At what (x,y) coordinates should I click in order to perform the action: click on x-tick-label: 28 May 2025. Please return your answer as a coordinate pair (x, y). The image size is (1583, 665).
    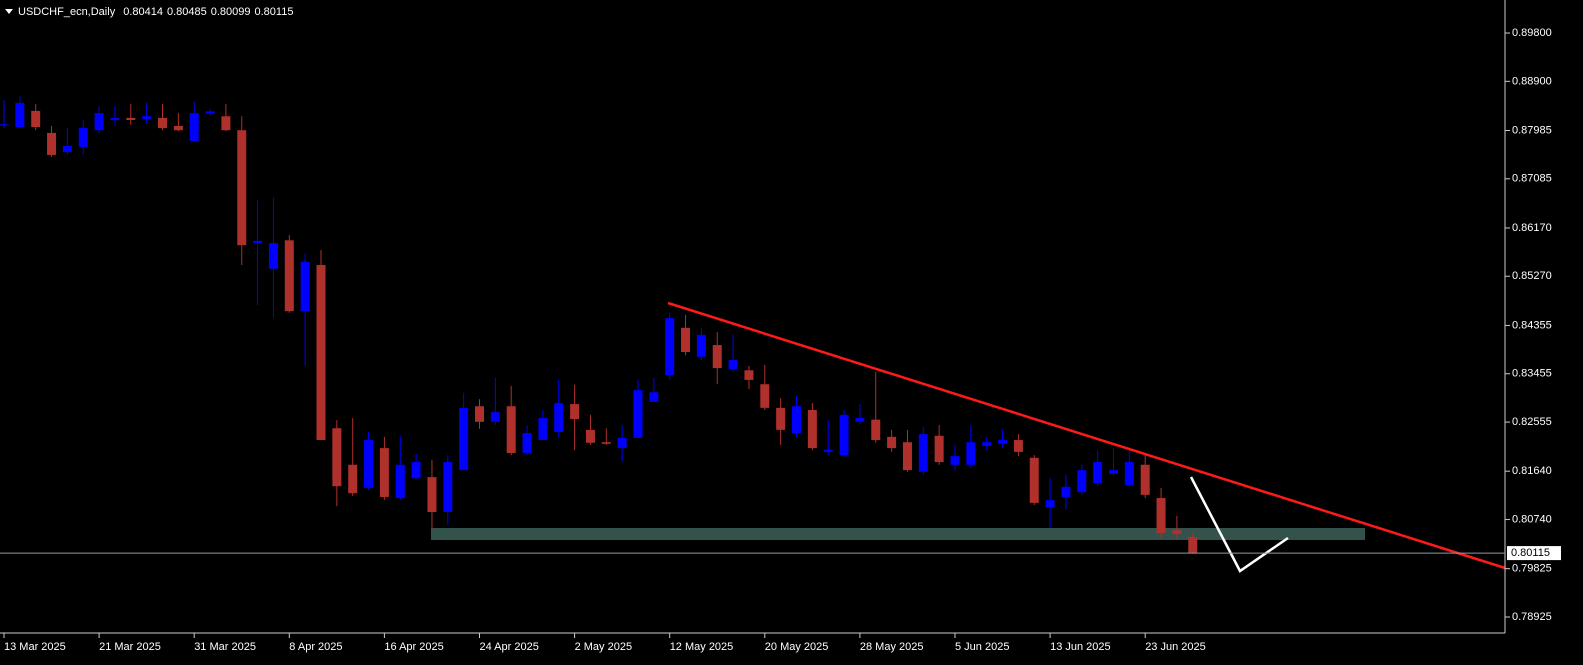
    Looking at the image, I should click on (892, 647).